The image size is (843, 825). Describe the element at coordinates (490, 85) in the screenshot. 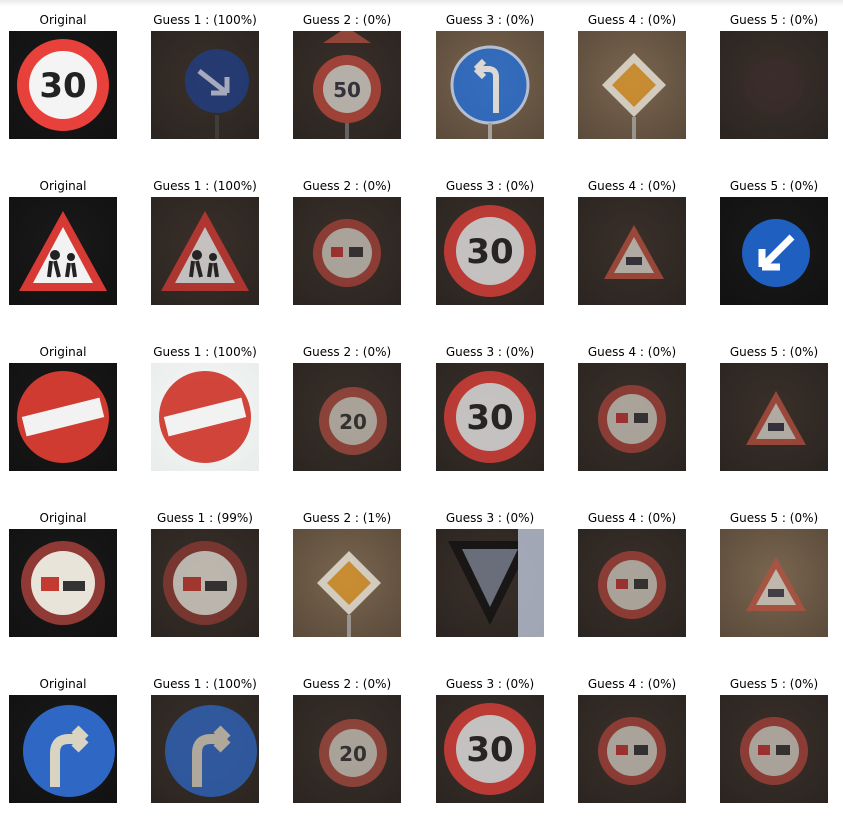

I see `turn-left-ahead-sign-icon` at that location.